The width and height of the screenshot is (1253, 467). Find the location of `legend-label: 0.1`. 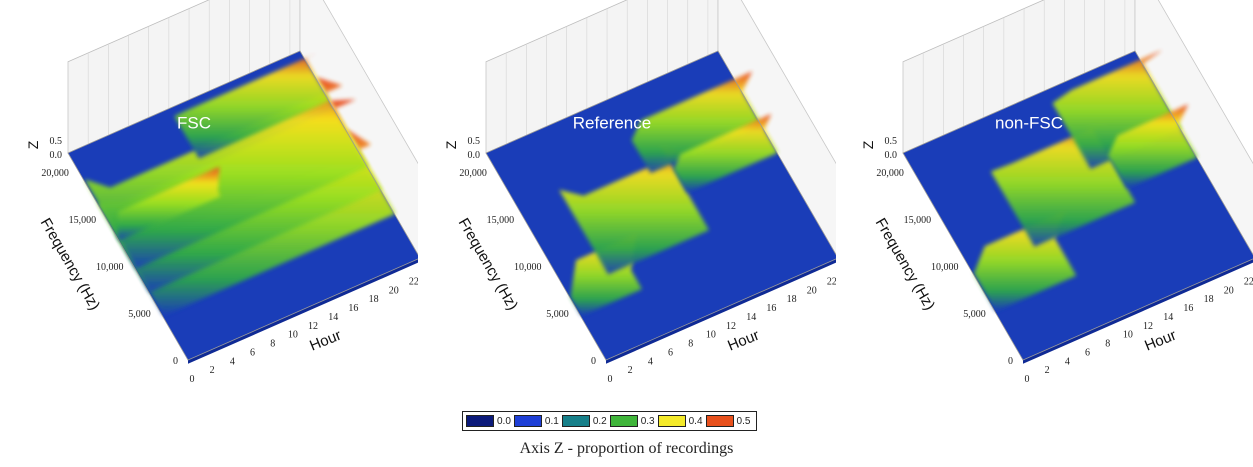

legend-label: 0.1 is located at coordinates (551, 421).